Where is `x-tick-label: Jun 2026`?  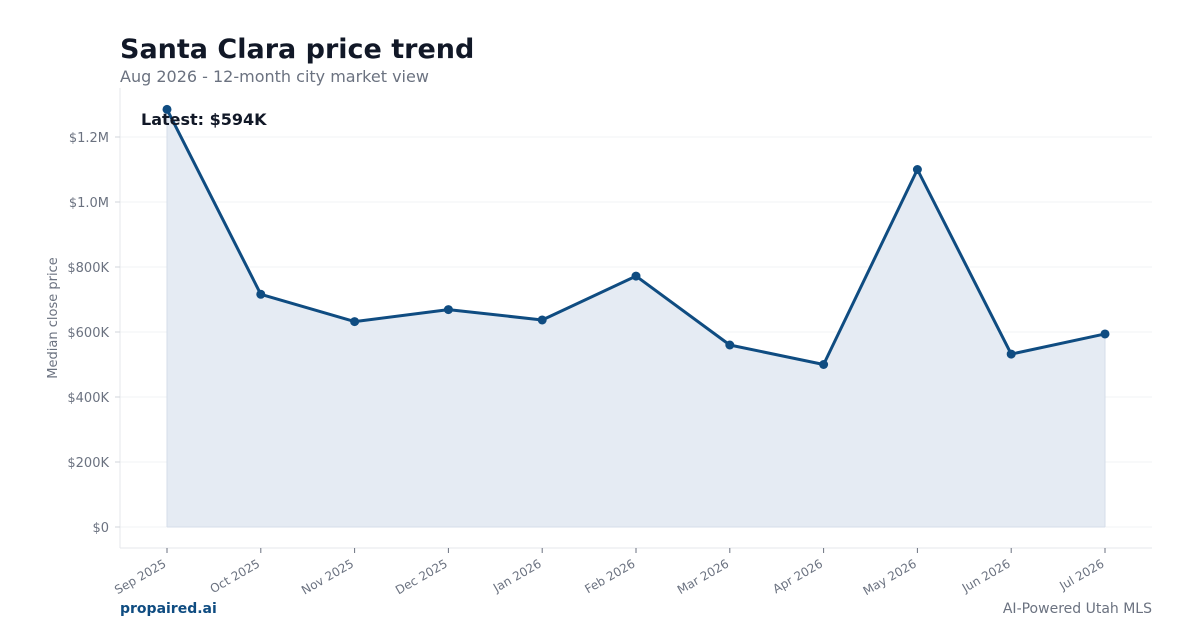 x-tick-label: Jun 2026 is located at coordinates (986, 575).